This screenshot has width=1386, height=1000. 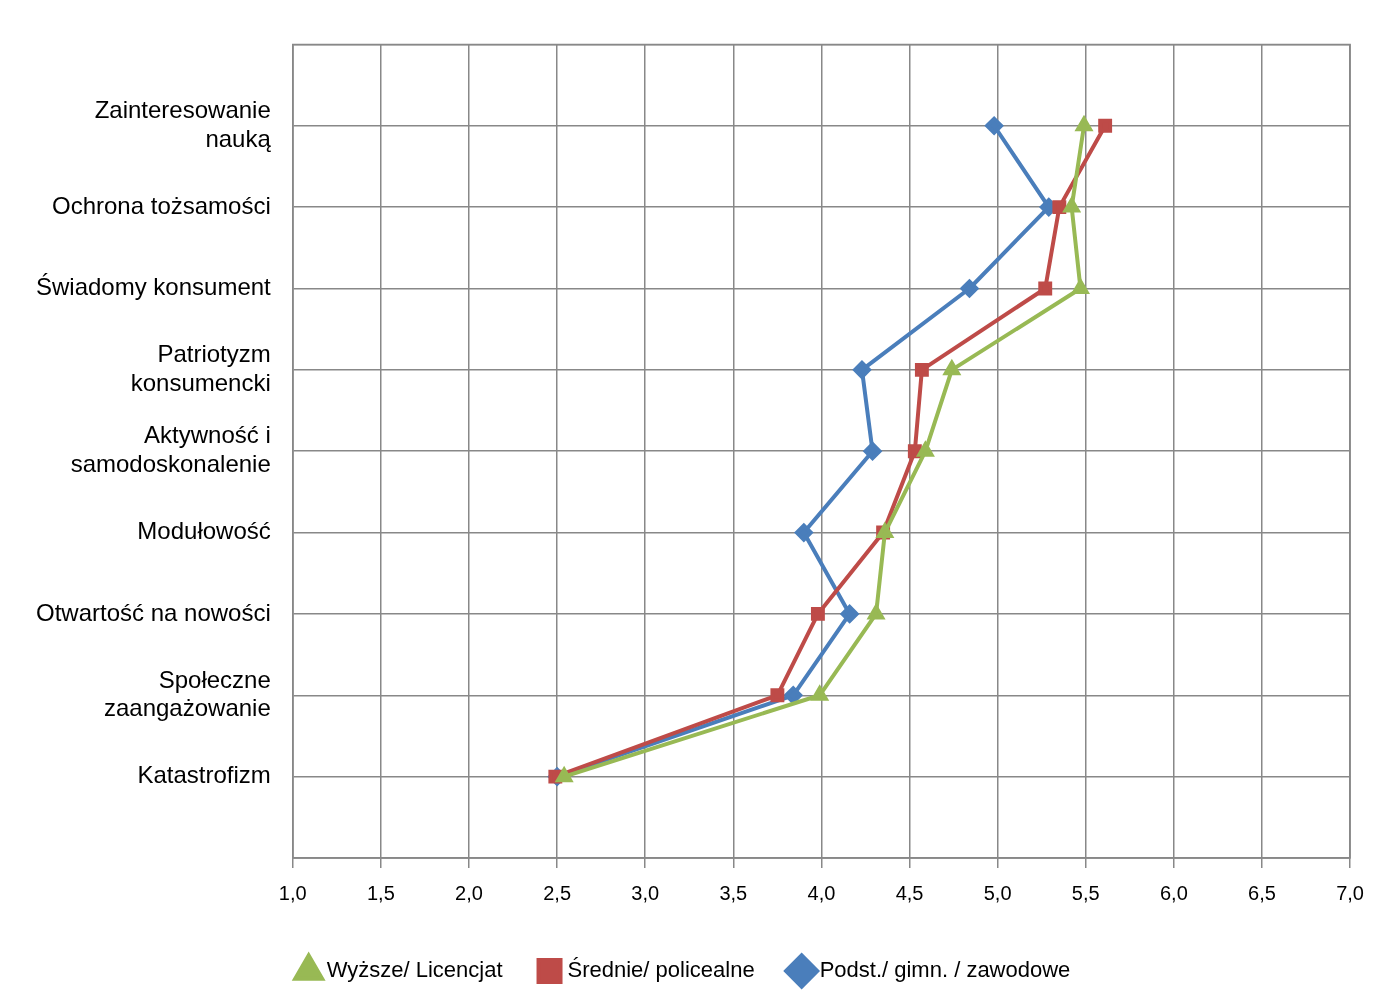 What do you see at coordinates (645, 892) in the screenshot?
I see `x-tick-label: 3,0` at bounding box center [645, 892].